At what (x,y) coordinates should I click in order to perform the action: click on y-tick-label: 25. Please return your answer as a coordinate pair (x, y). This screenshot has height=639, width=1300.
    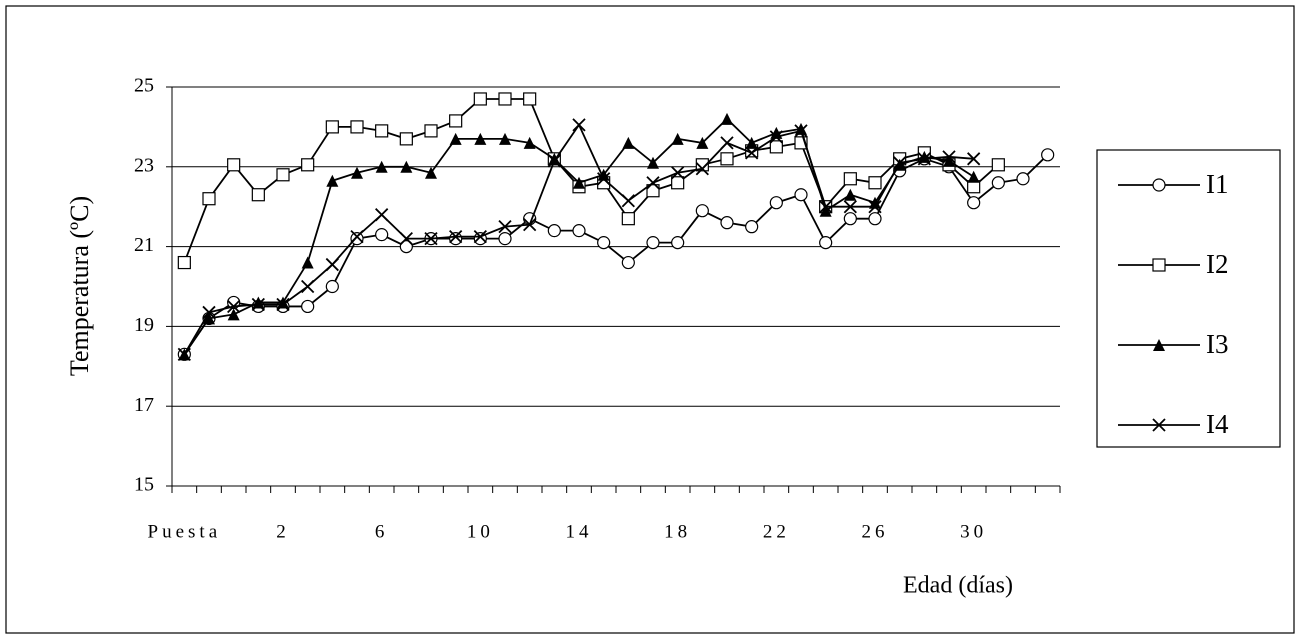
    Looking at the image, I should click on (144, 86).